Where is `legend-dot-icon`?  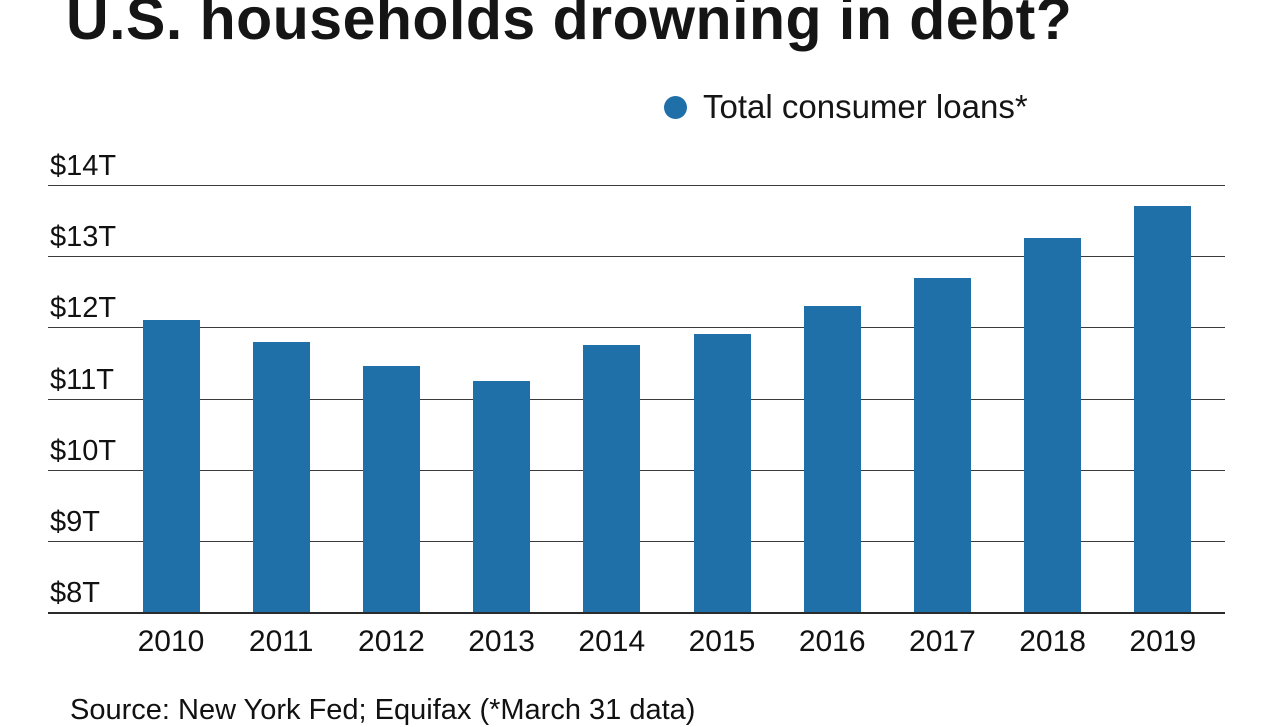
legend-dot-icon is located at coordinates (675, 107).